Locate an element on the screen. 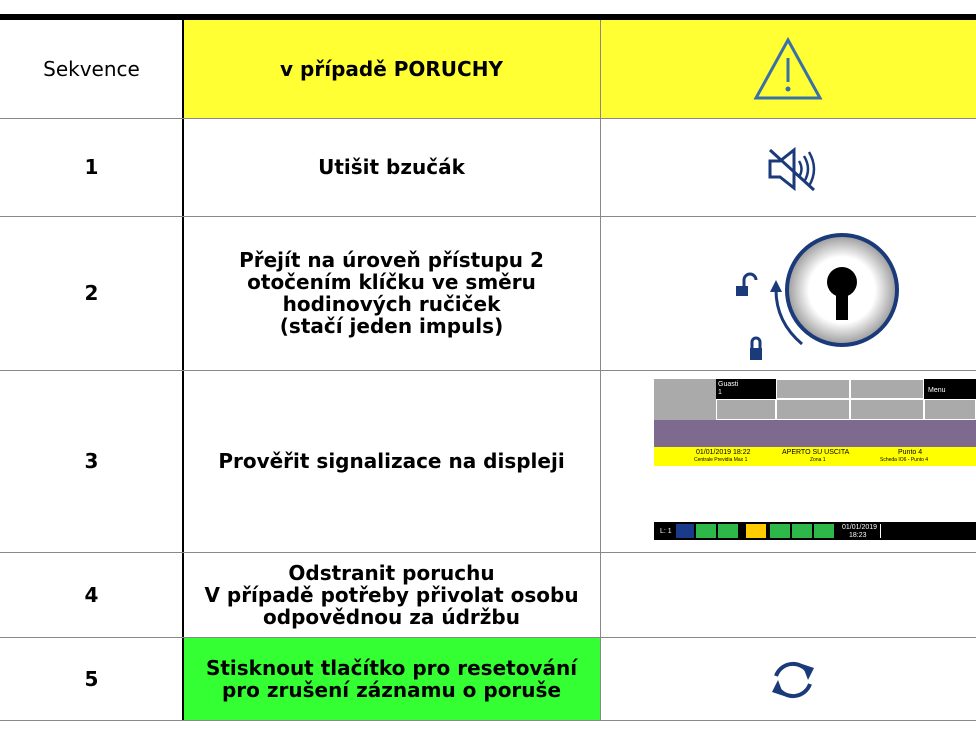 This screenshot has width=976, height=744. step-cell: 4 is located at coordinates (91, 594).